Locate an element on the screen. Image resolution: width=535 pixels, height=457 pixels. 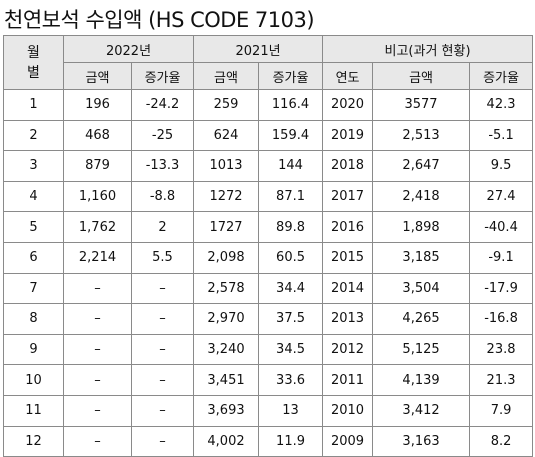
header-row-columns: 금액 증가율 금액 증가율 연도 금액 증가율 is located at coordinates (269, 76).